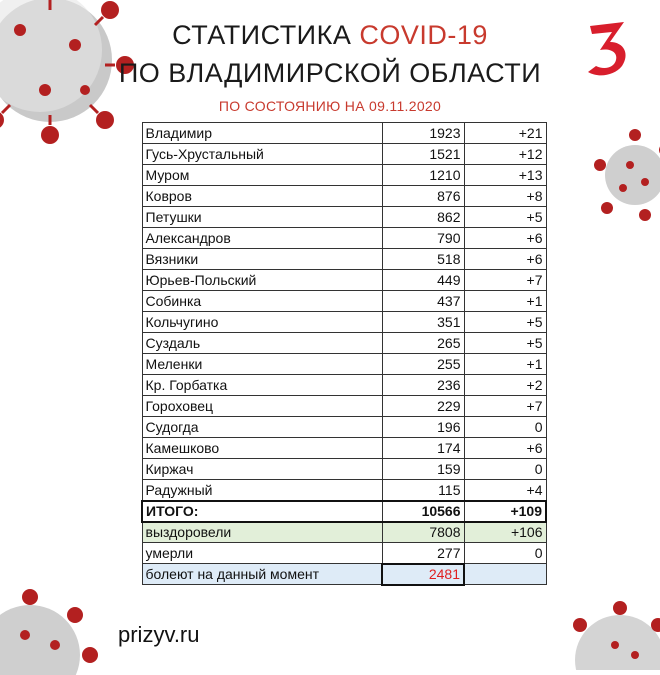  What do you see at coordinates (262, 133) in the screenshot?
I see `district-name: Владимир` at bounding box center [262, 133].